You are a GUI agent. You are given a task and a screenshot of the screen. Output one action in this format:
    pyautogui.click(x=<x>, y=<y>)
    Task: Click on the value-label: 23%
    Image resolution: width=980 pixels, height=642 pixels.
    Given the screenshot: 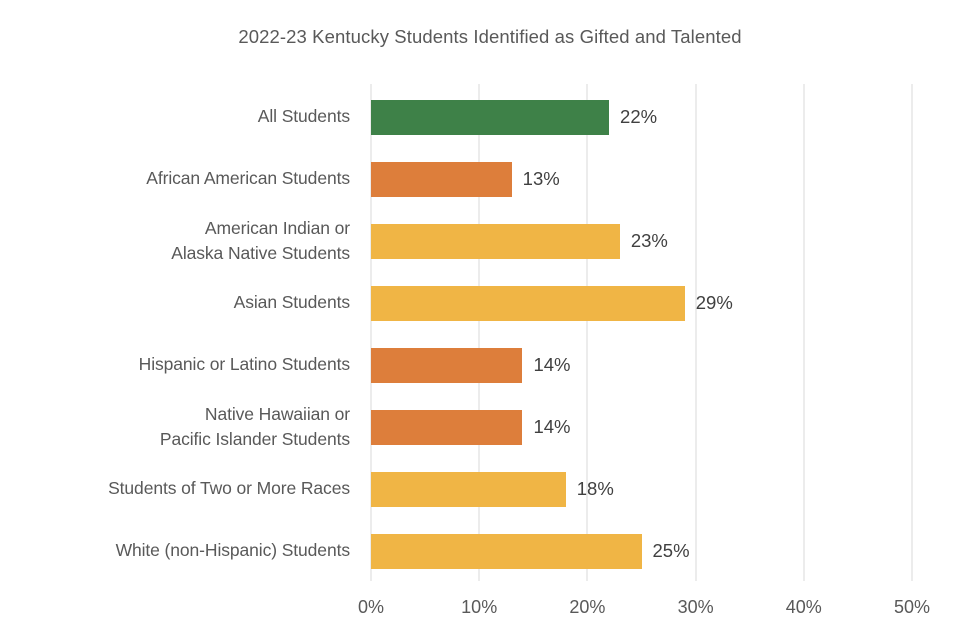 What is the action you would take?
    pyautogui.click(x=649, y=240)
    